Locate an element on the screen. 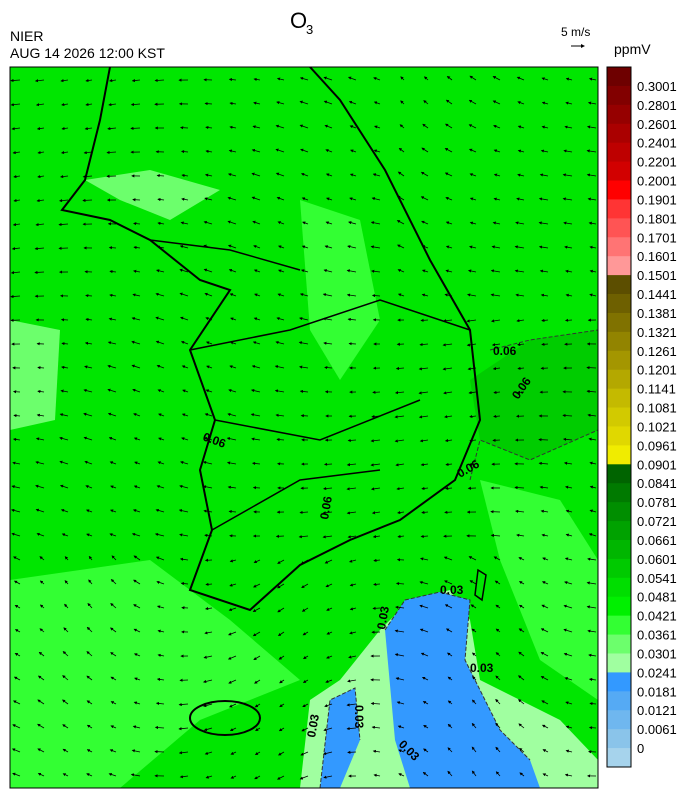 The width and height of the screenshot is (692, 803). colorbar-label: 0.0421 is located at coordinates (657, 616).